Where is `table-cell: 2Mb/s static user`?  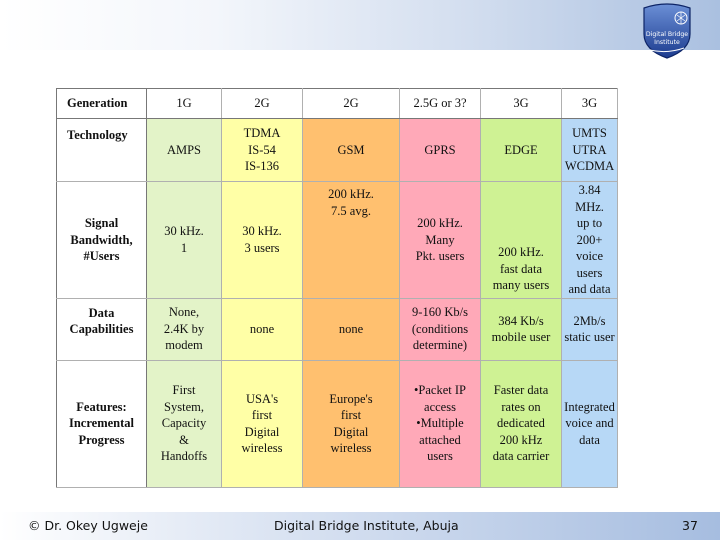
table-cell: 2Mb/s static user is located at coordinates (589, 329).